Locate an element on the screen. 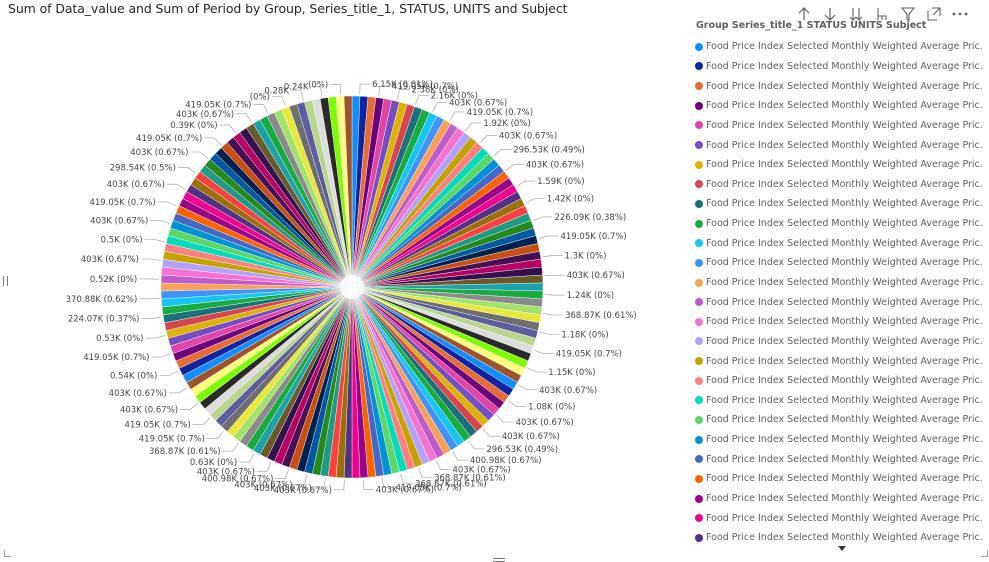  data-label: 368.87K (0.61%) is located at coordinates (601, 316).